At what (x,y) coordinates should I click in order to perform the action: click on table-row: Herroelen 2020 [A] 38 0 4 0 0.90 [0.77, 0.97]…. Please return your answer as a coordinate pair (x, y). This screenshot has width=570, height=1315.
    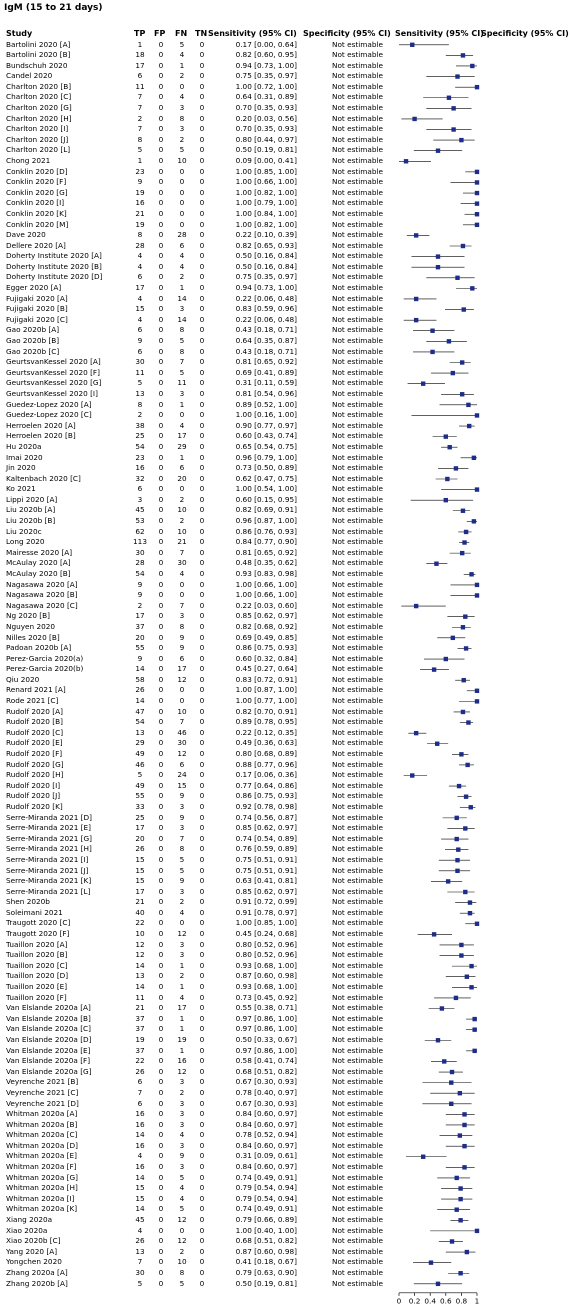
    Looking at the image, I should click on (285, 426).